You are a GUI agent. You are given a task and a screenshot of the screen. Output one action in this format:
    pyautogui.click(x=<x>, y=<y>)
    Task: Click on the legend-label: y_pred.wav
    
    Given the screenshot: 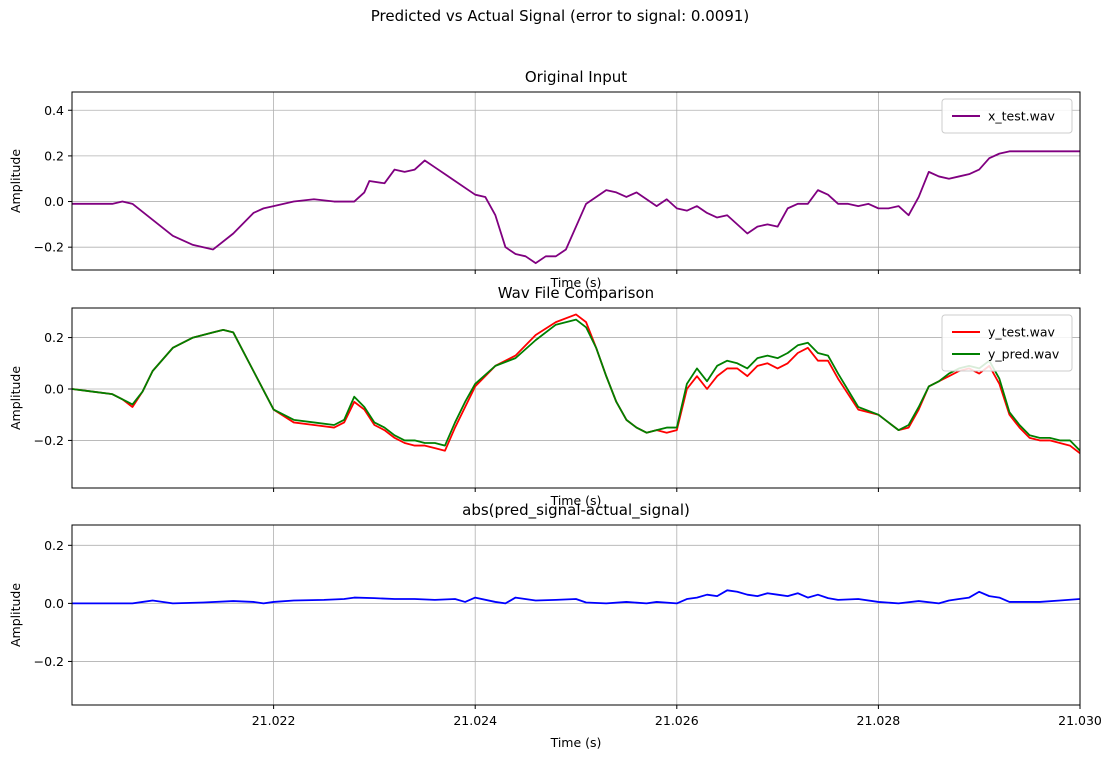 What is the action you would take?
    pyautogui.click(x=1024, y=354)
    